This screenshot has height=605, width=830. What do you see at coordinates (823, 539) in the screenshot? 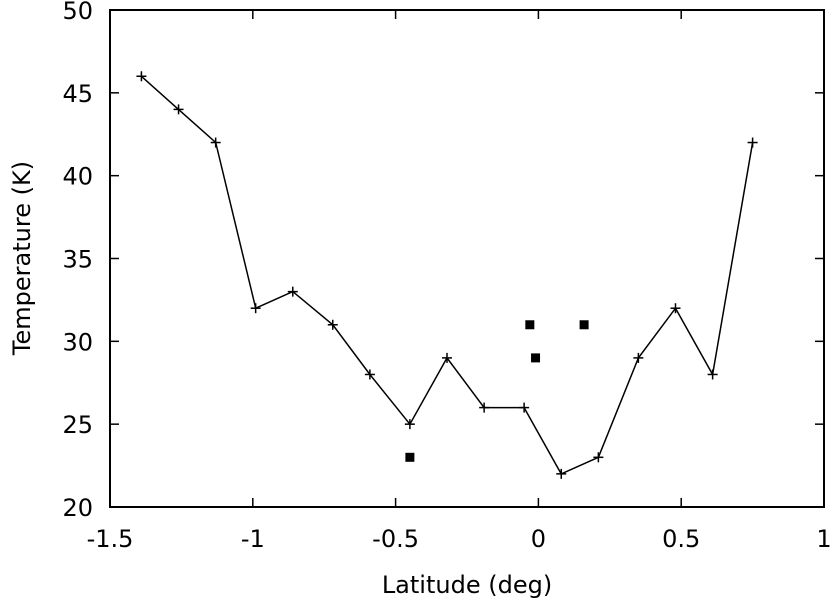
I see `x-tick-label: 1` at bounding box center [823, 539].